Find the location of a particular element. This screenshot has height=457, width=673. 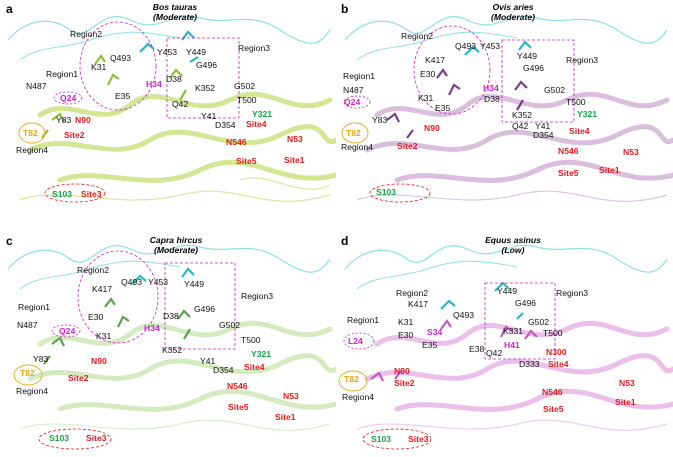

panel-title: Equus asinus (Low) is located at coordinates (513, 245).